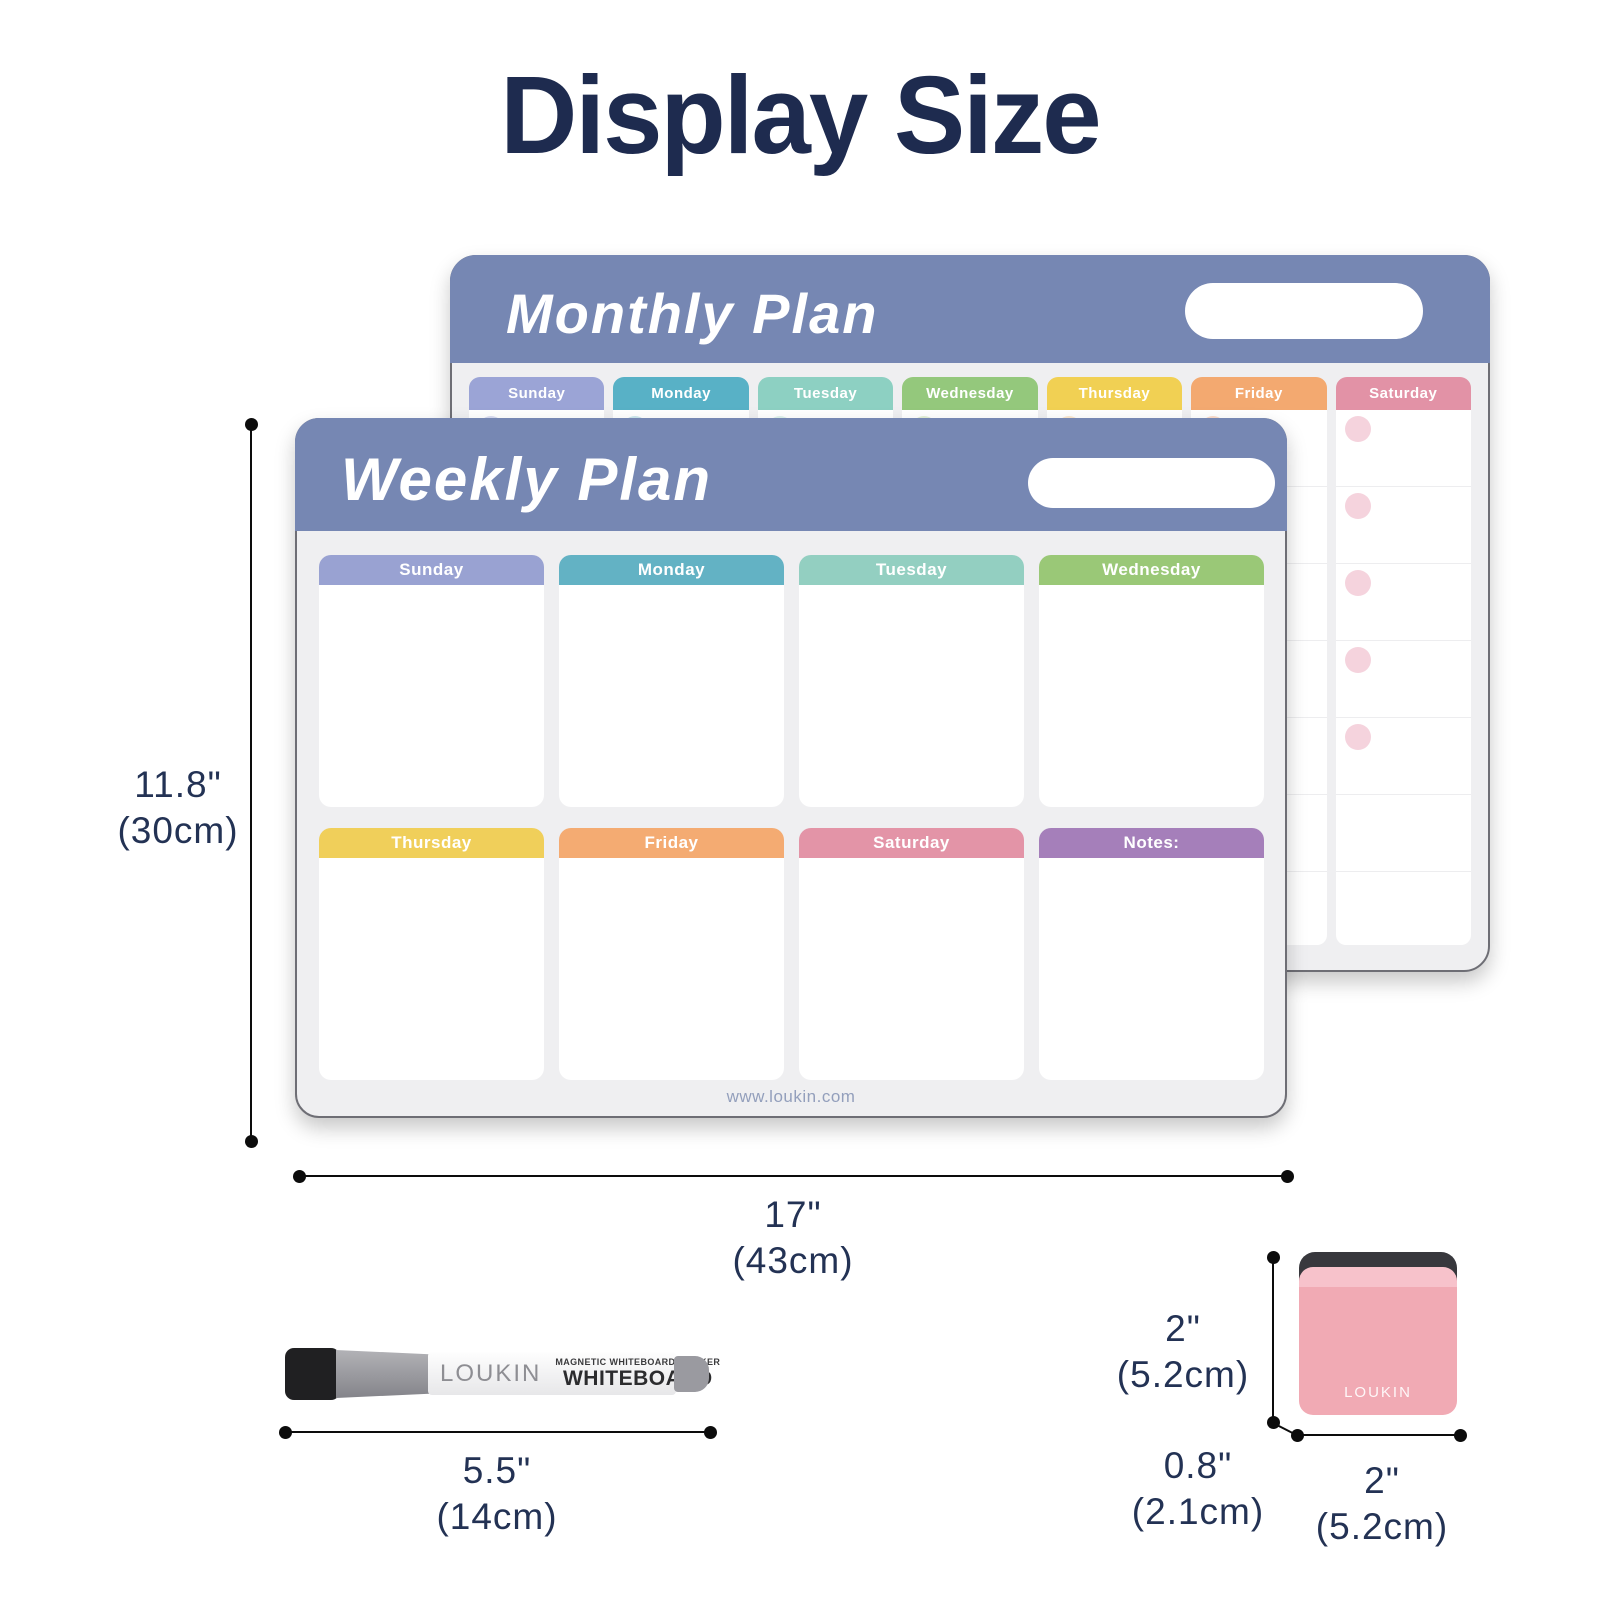 The image size is (1600, 1600). Describe the element at coordinates (497, 1516) in the screenshot. I see `marker-length-metric: (14cm)` at that location.